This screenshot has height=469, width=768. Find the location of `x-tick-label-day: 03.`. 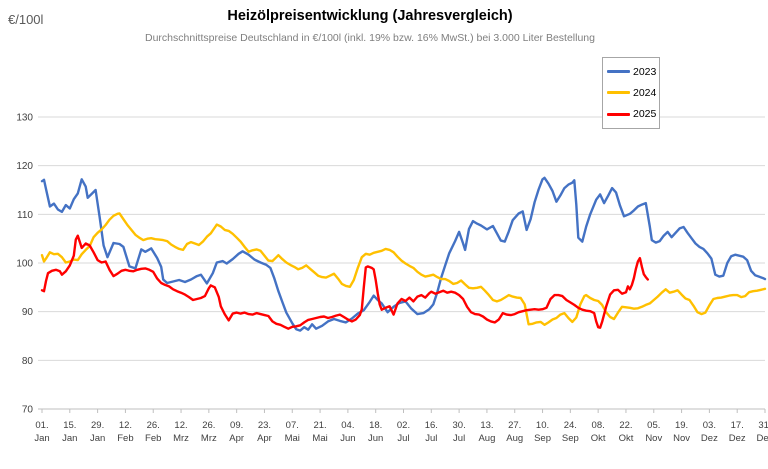

x-tick-label-day: 03. is located at coordinates (709, 425).